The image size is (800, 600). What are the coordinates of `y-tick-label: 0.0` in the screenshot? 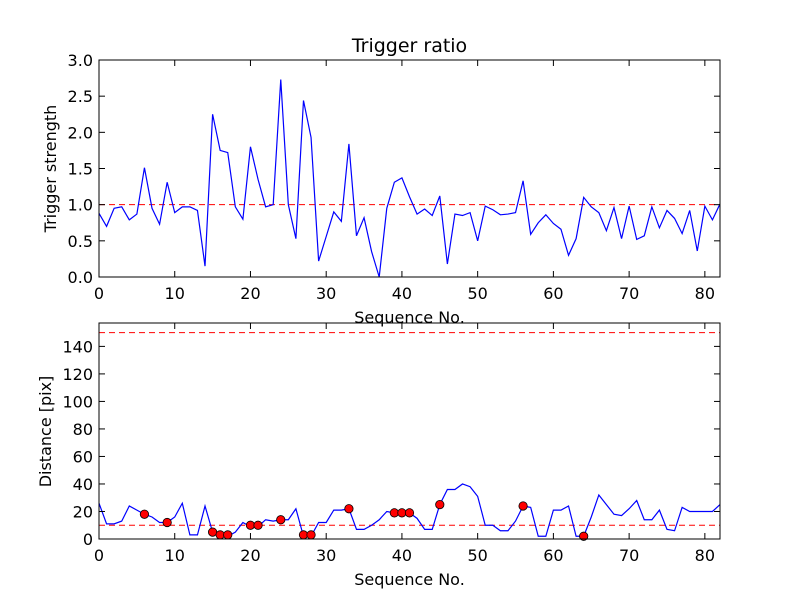 It's located at (80, 277).